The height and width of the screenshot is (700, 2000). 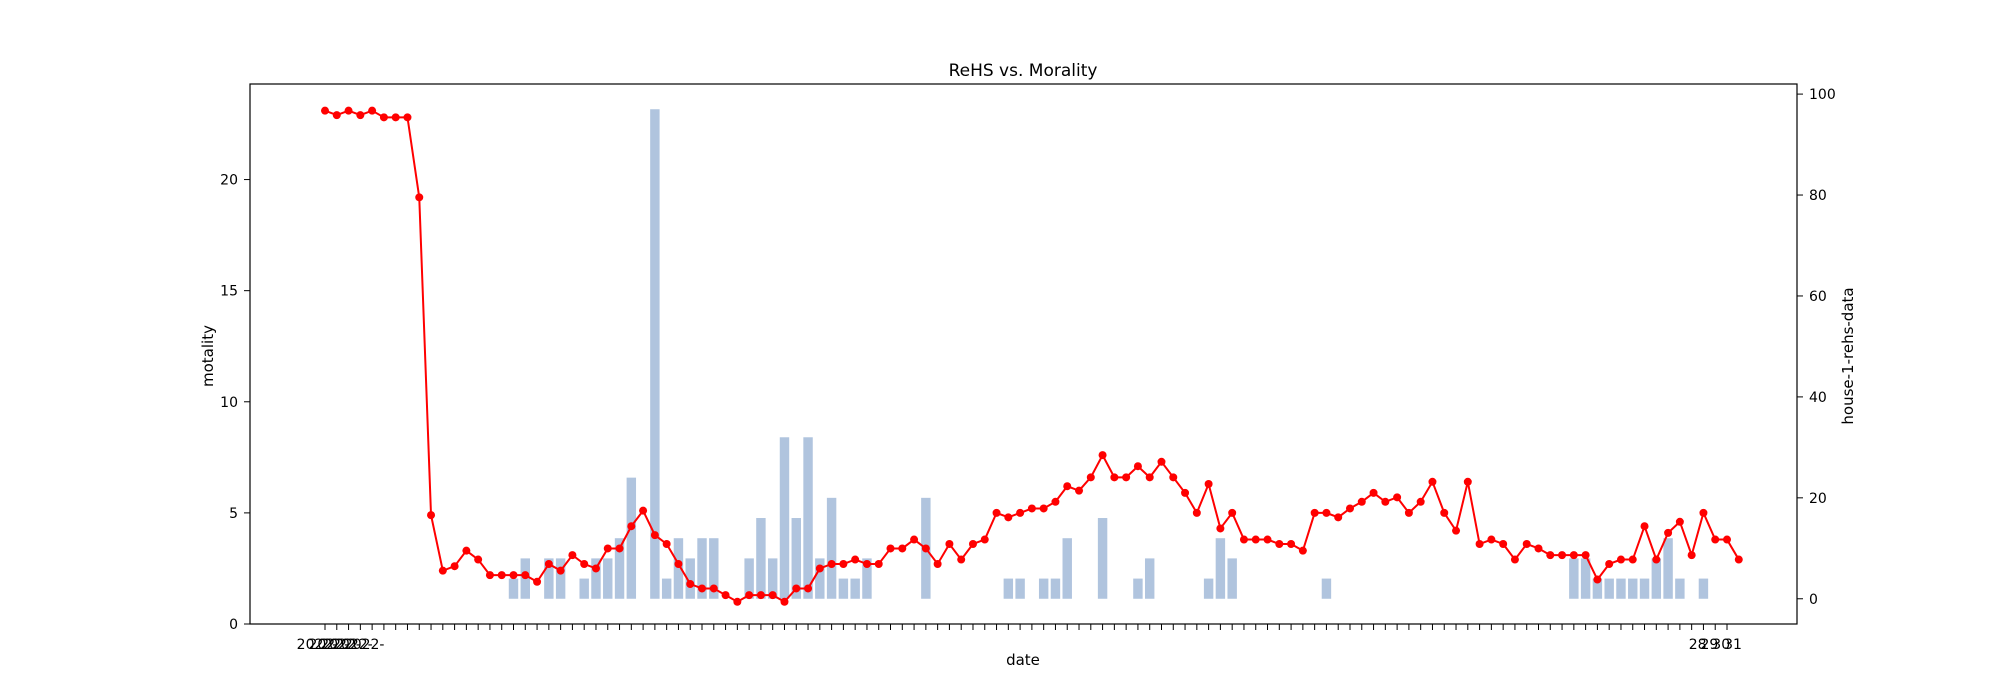 I want to click on y-right-tick-label: 60, so click(x=1818, y=297).